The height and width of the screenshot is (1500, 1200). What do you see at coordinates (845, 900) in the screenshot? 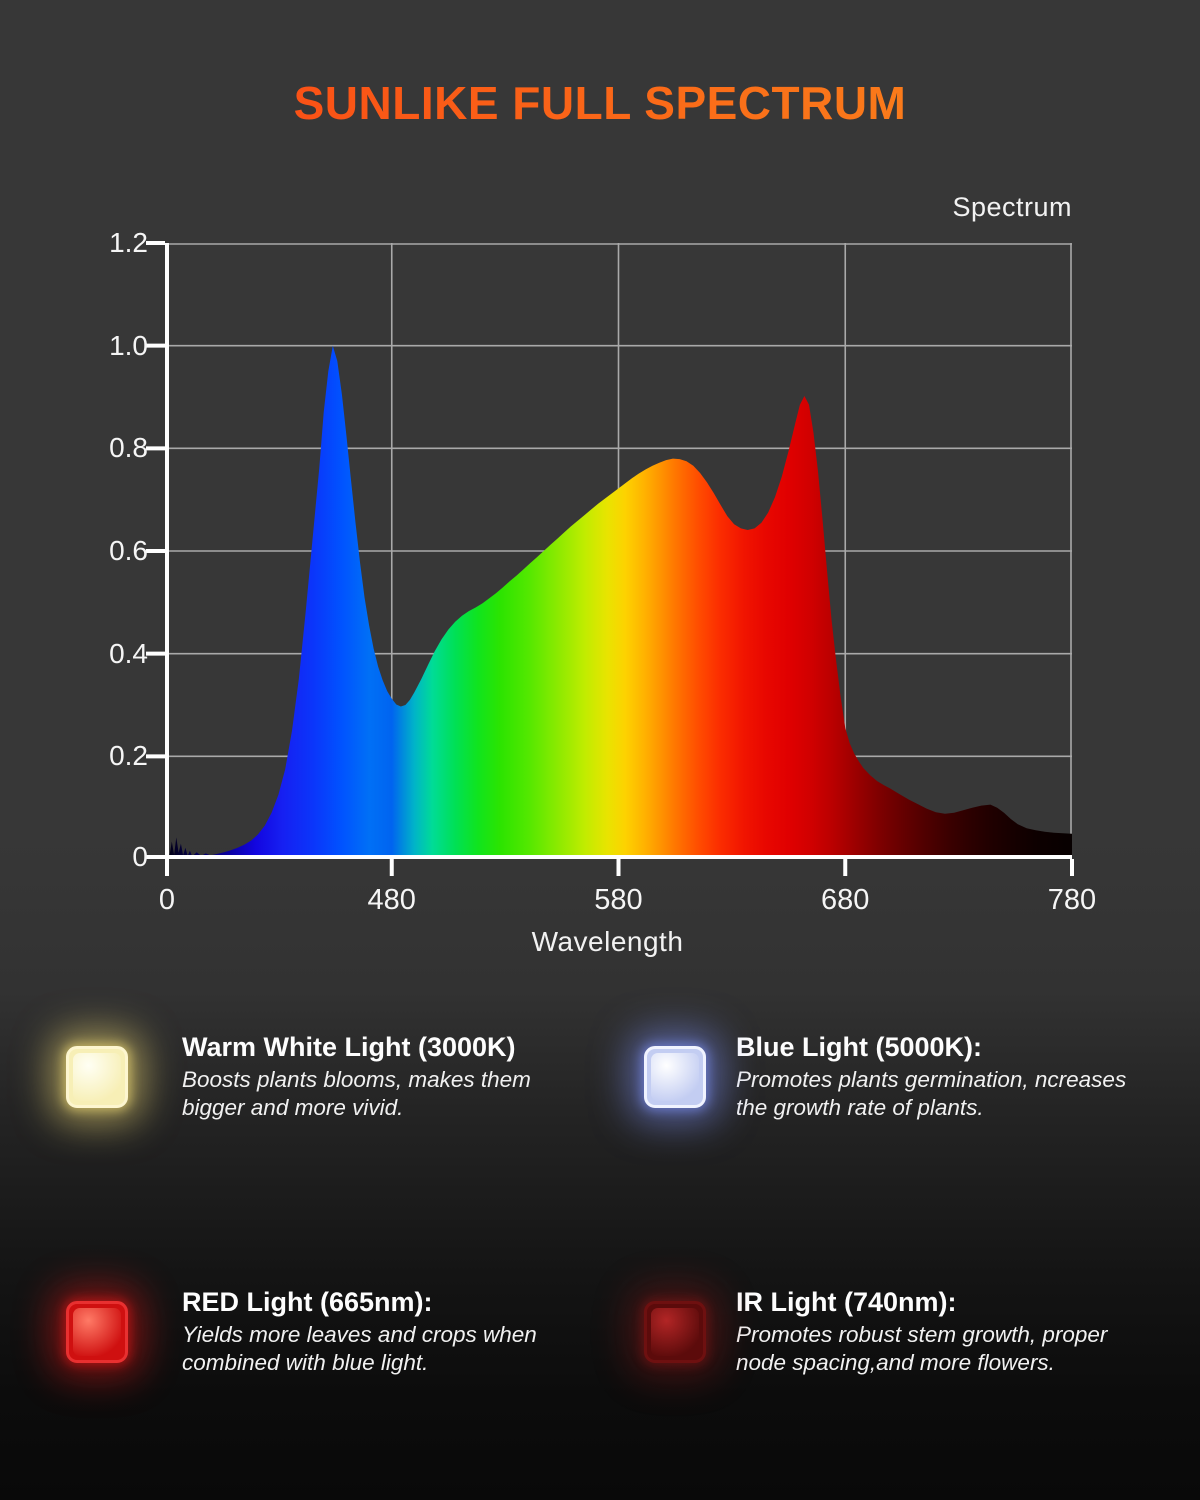
I see `x-tick-label: 680` at bounding box center [845, 900].